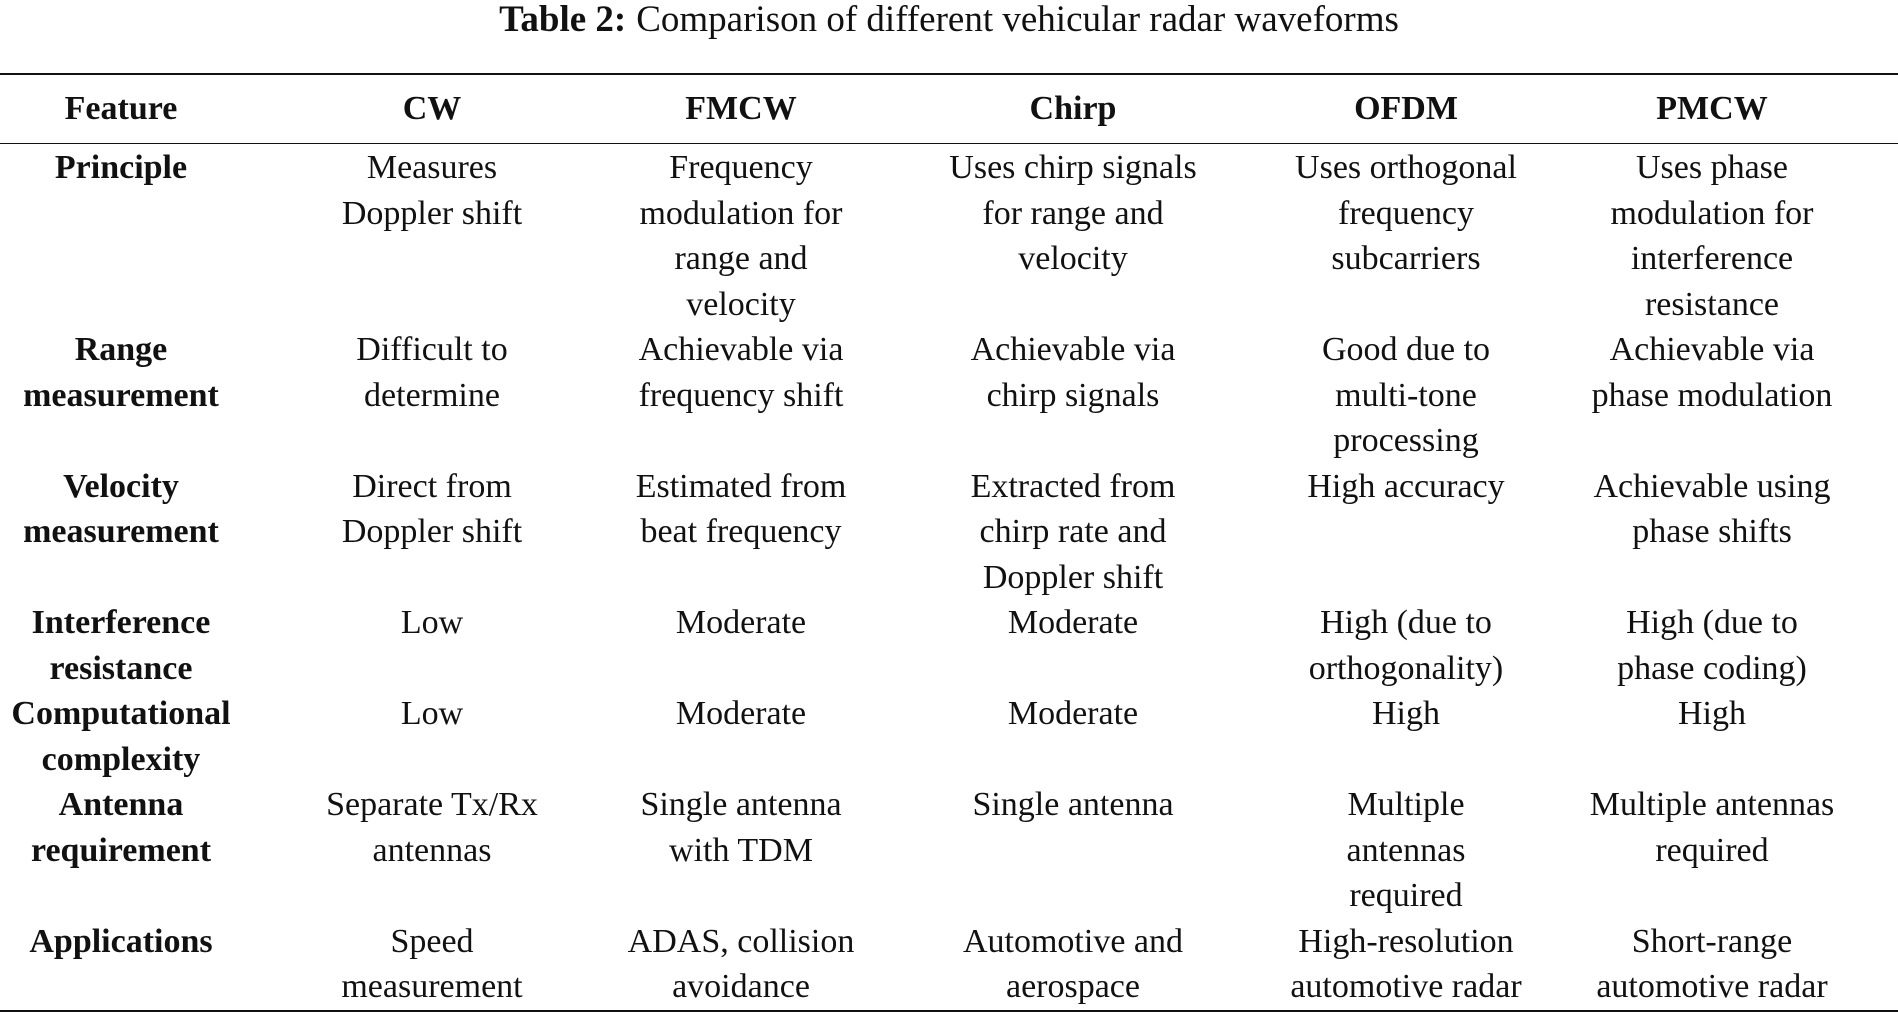  I want to click on feature-cell: Velocity measurement, so click(121, 532).